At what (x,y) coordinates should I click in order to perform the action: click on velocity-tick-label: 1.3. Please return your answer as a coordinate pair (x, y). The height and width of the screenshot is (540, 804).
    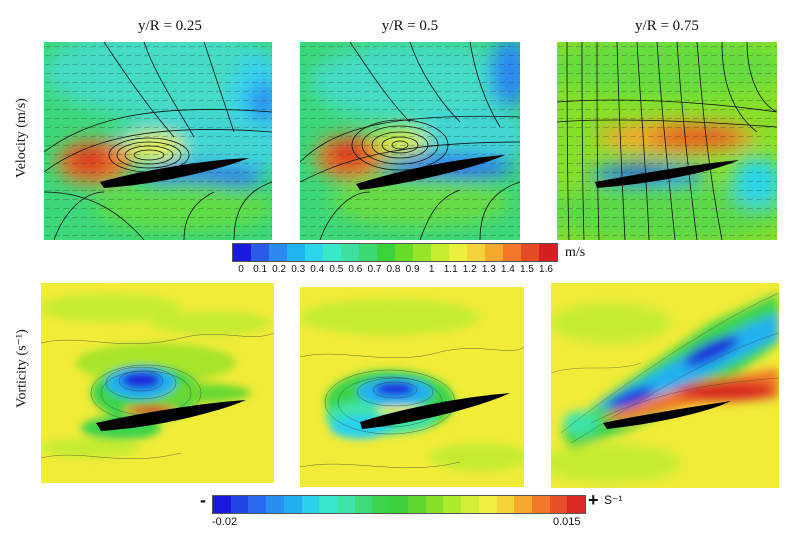
    Looking at the image, I should click on (488, 269).